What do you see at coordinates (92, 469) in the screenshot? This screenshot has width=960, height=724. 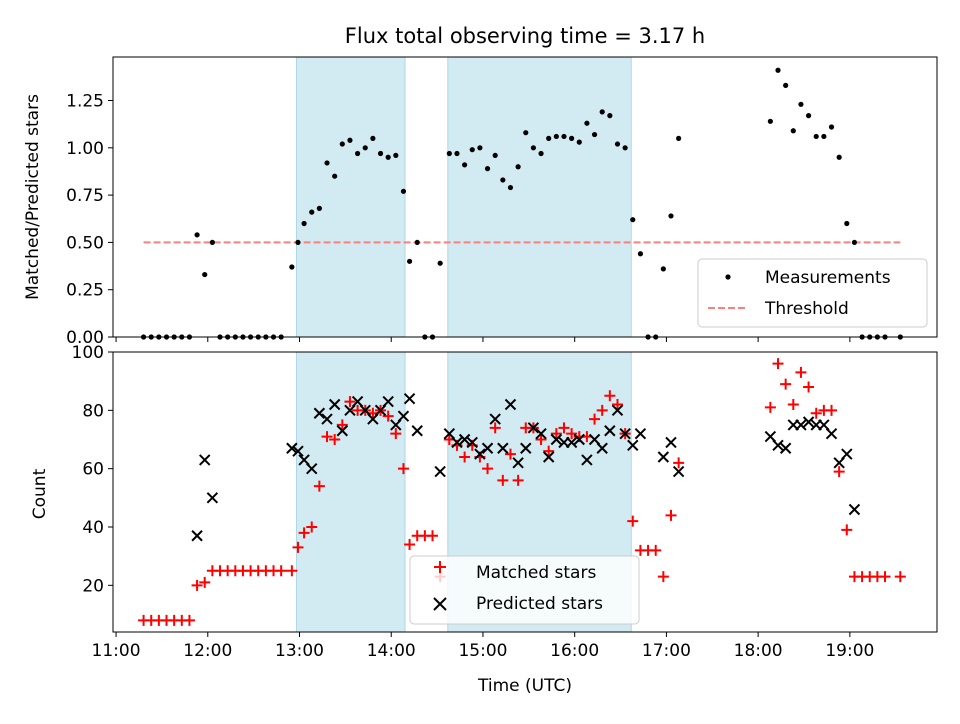 I see `bottom-y-ticks: 20 40 60 80 100` at bounding box center [92, 469].